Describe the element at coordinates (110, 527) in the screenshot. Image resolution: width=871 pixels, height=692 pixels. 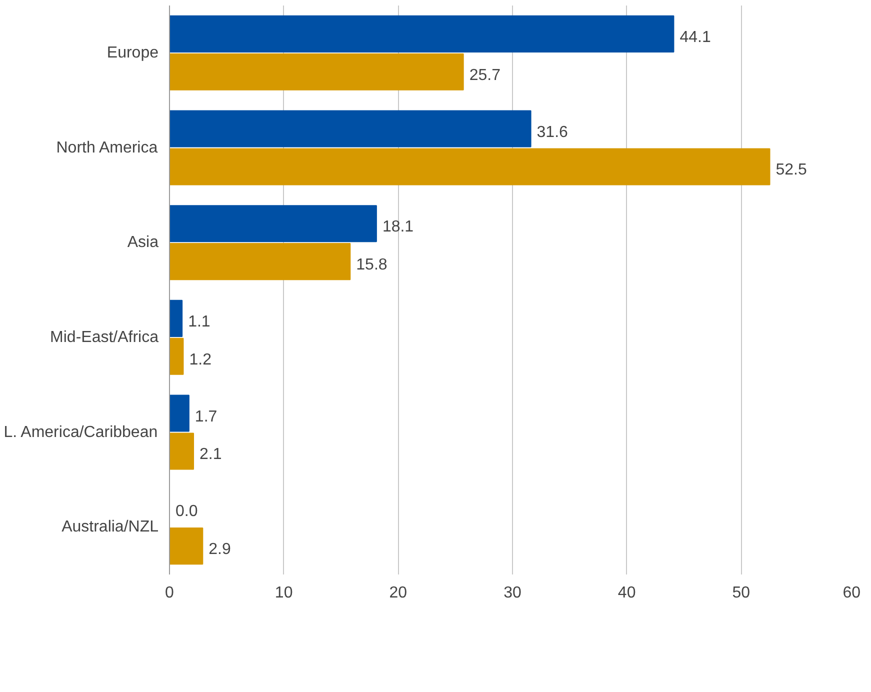
I see `y-tick-label: Australia/NZL` at that location.